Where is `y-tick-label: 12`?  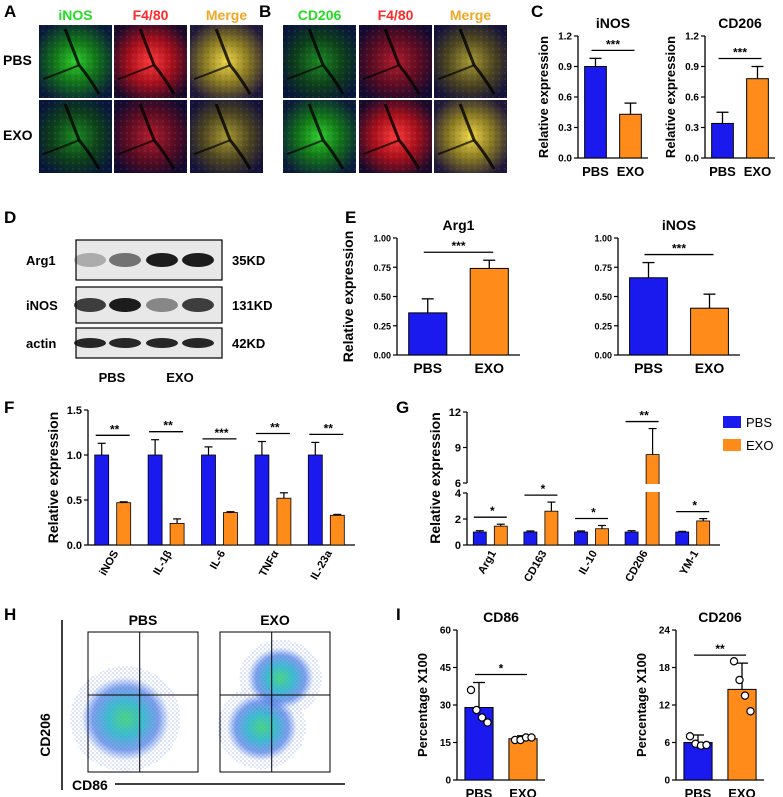 y-tick-label: 12 is located at coordinates (455, 413).